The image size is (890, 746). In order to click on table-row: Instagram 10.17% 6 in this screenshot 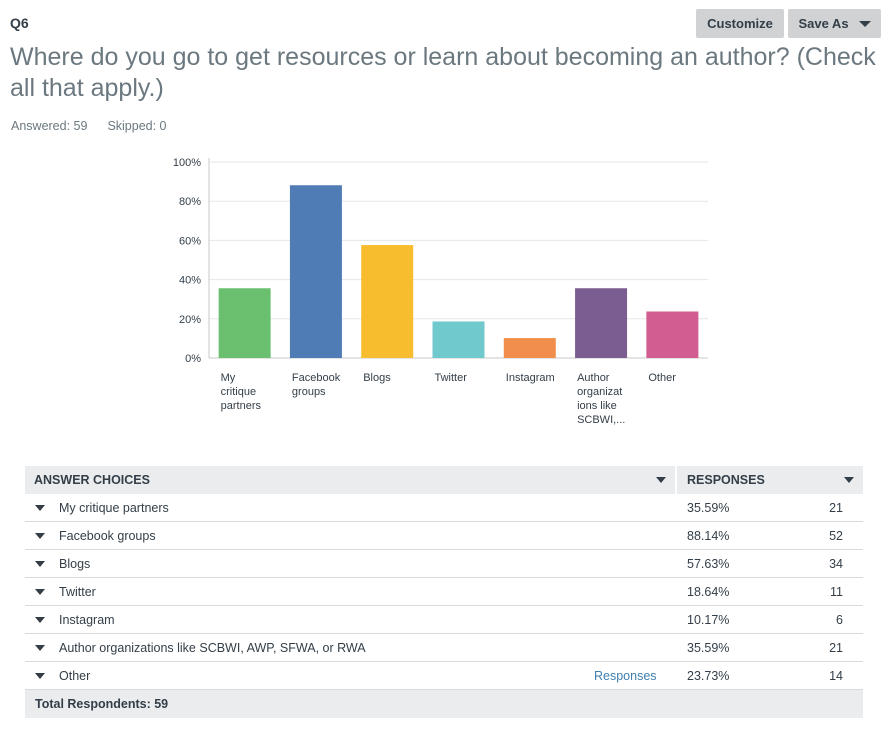, I will do `click(444, 620)`.